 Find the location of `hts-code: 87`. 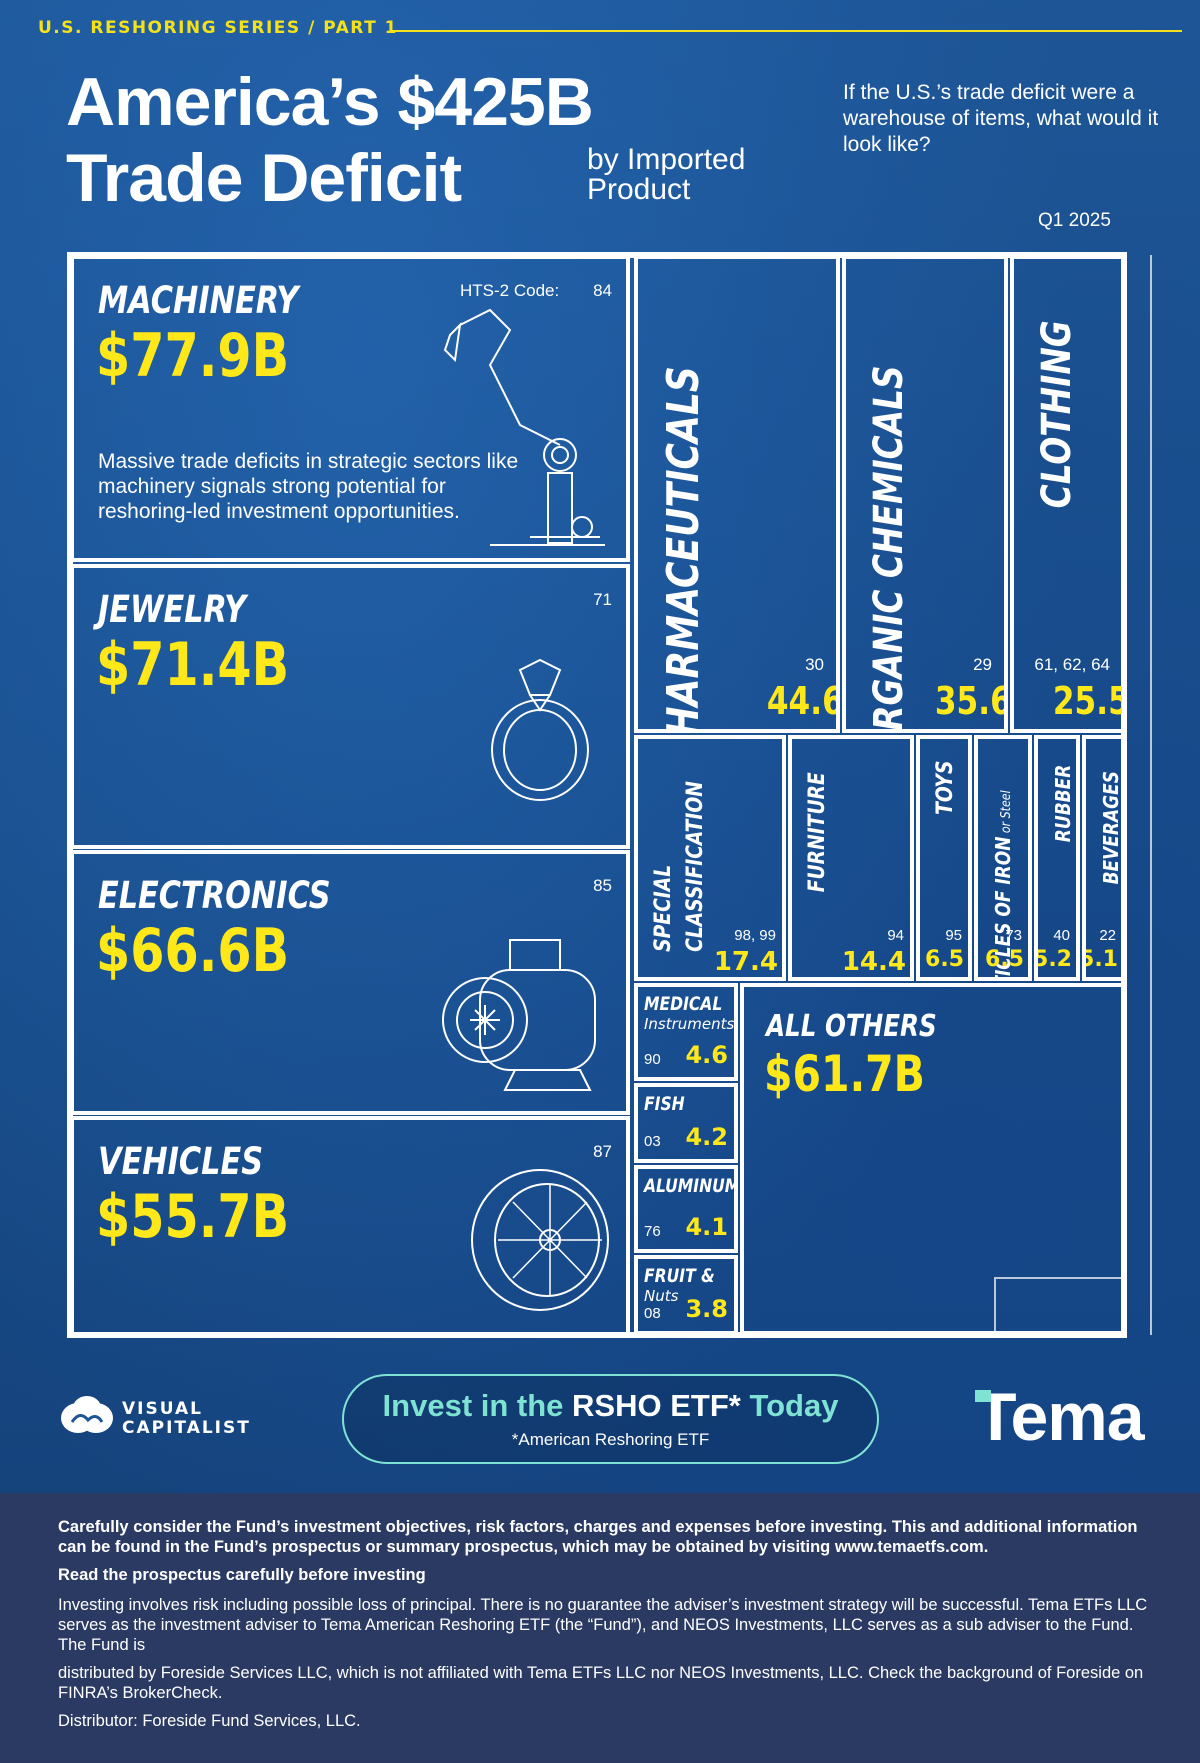

hts-code: 87 is located at coordinates (602, 1151).